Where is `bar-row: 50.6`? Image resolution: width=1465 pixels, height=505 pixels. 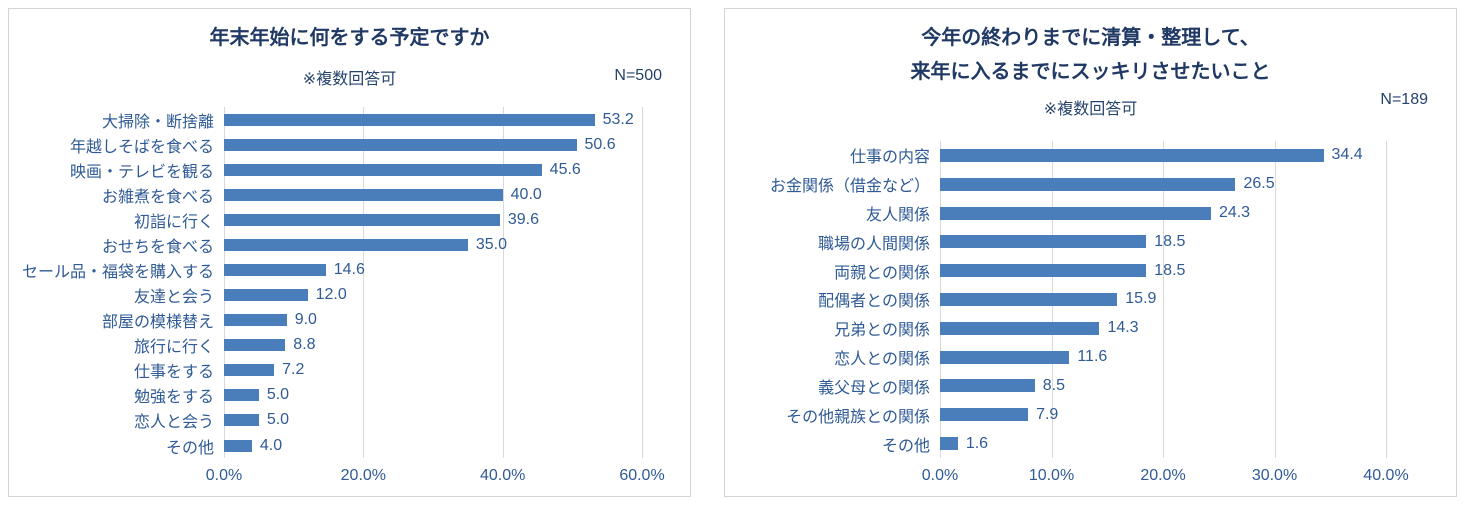
bar-row: 50.6 is located at coordinates (433, 144).